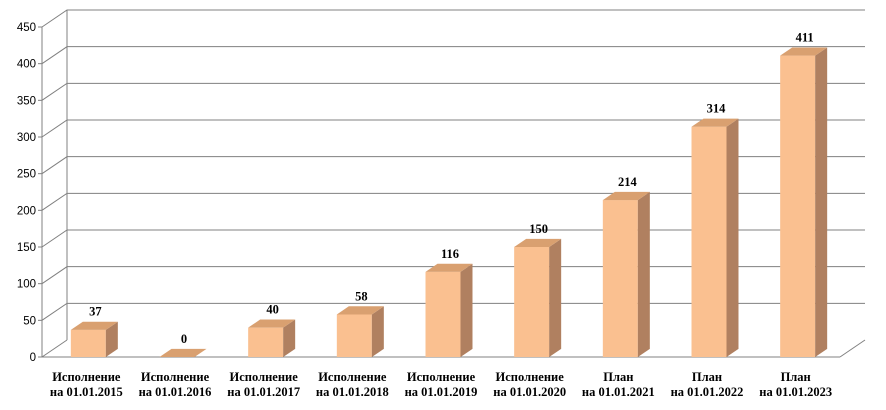 The image size is (886, 410). Describe the element at coordinates (263, 392) in the screenshot. I see `x-tick-label: на 01.01.2017` at that location.